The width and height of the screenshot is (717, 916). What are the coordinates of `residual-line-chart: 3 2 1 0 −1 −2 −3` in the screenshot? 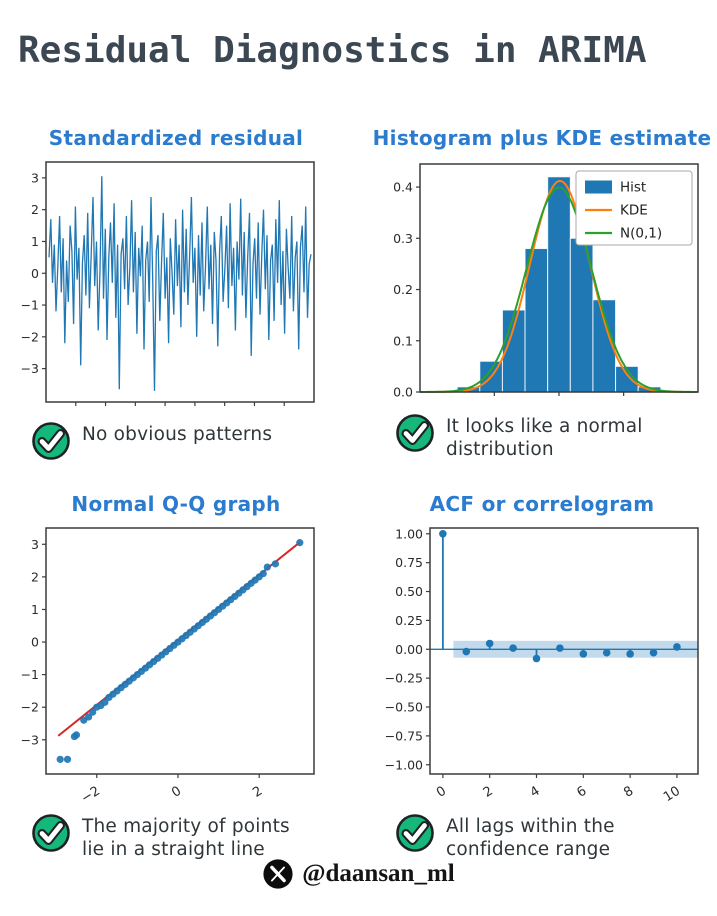 It's located at (168, 283).